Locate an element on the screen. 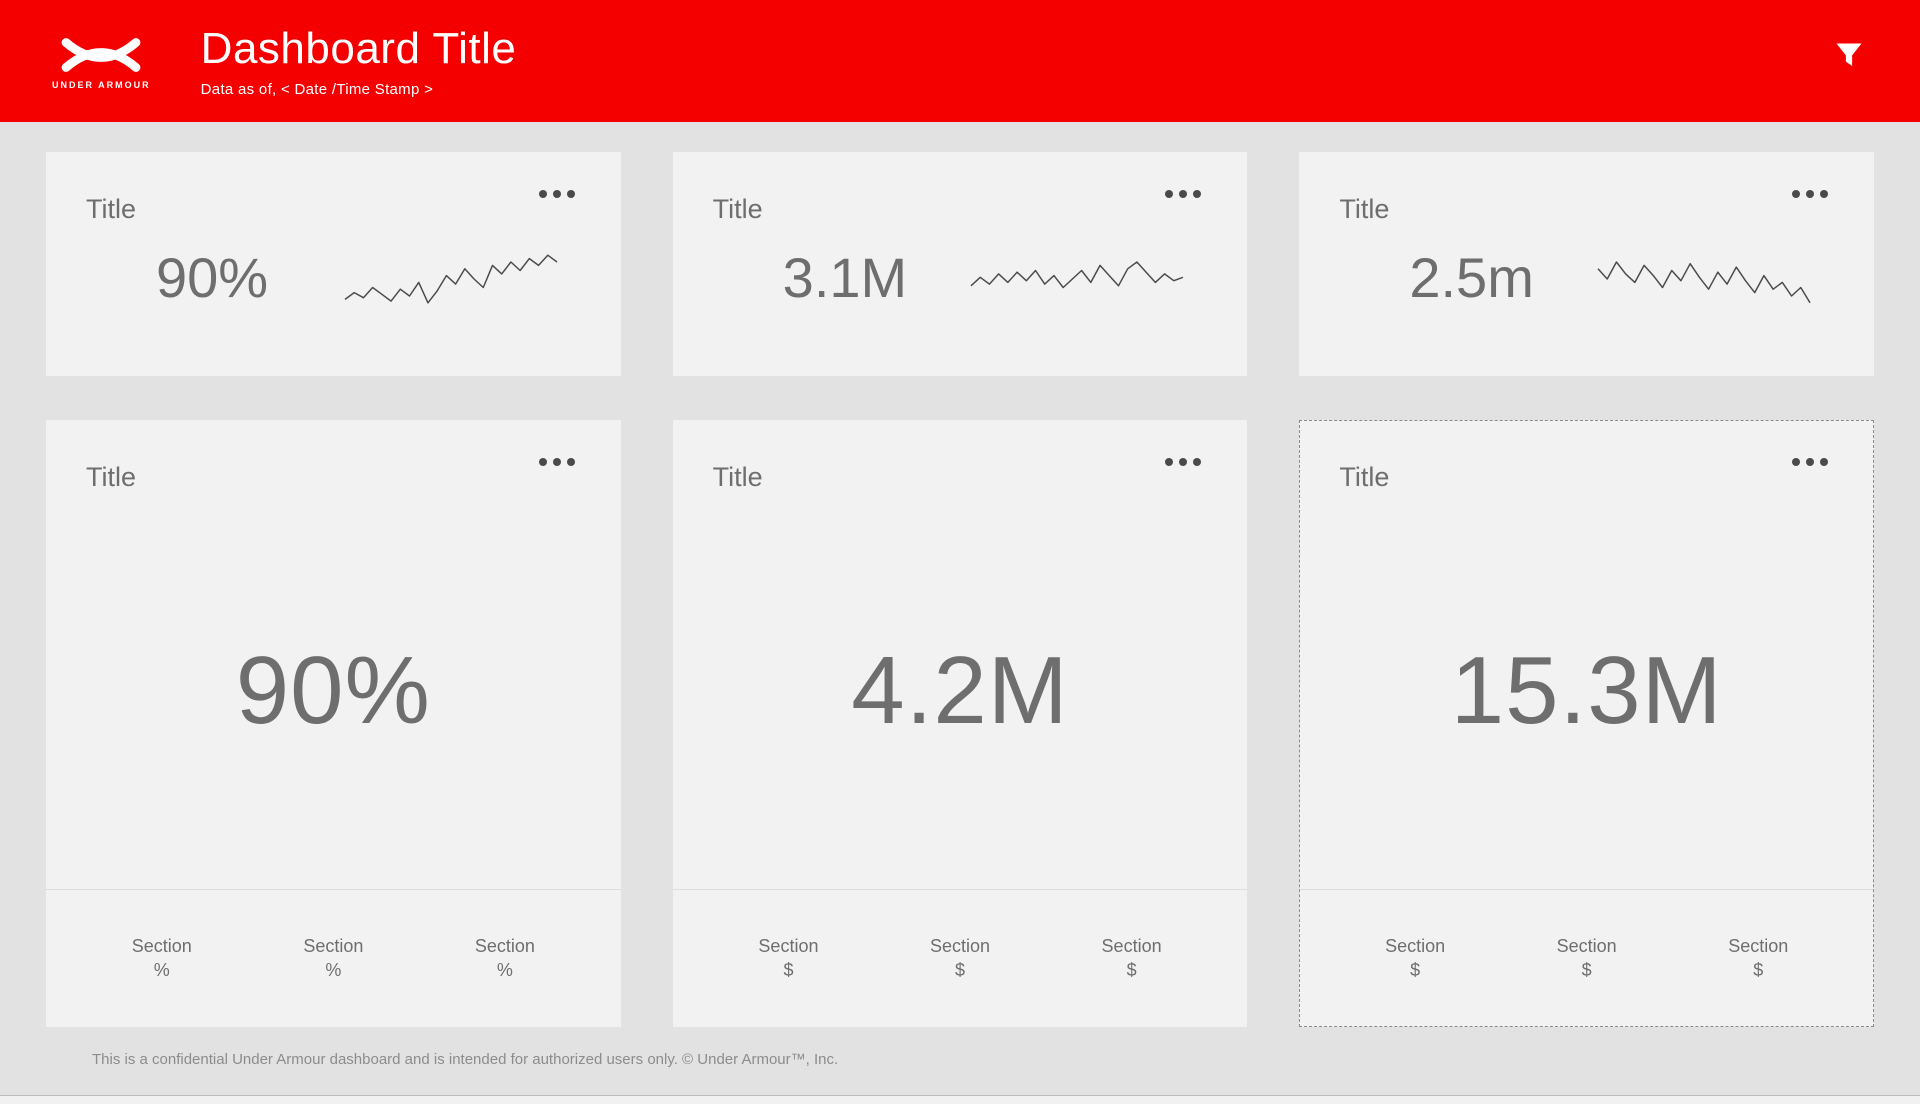 This screenshot has height=1104, width=1920. under-armour-logo-text: UNDER ARMOUR is located at coordinates (101, 84).